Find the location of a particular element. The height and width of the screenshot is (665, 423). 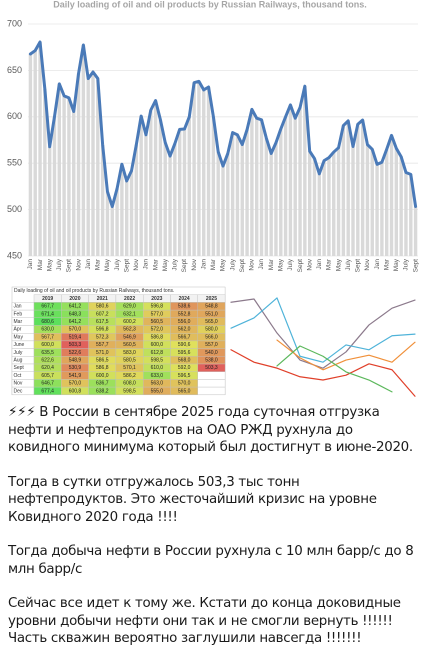

cell-value: 567,7 is located at coordinates (47, 337).